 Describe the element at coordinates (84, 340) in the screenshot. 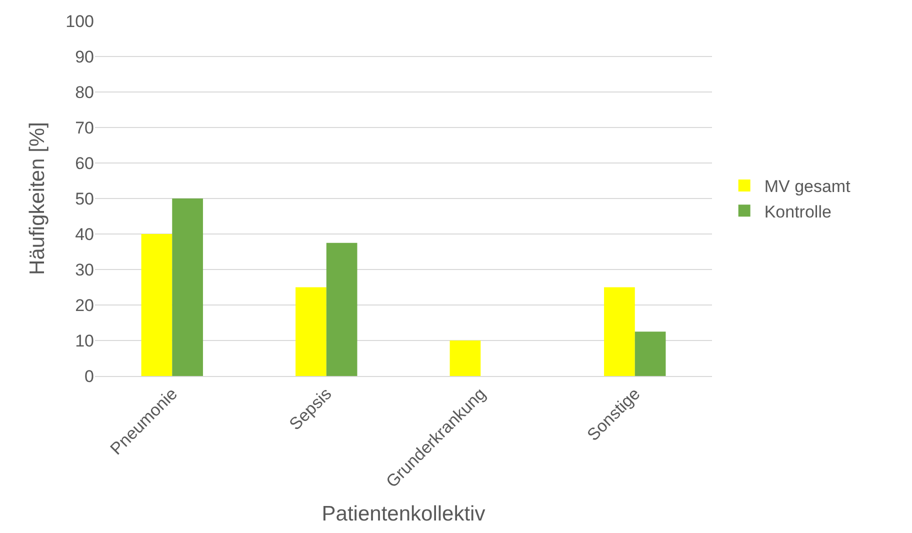

I see `y-tick-label: 10` at that location.